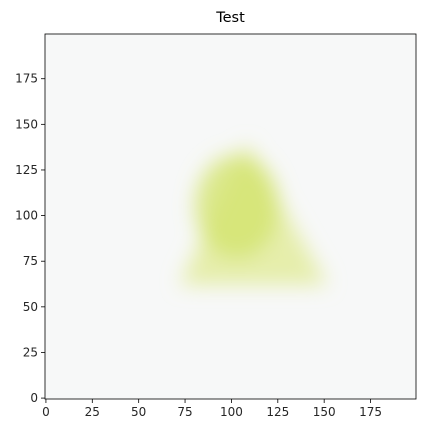 Image resolution: width=425 pixels, height=435 pixels. I want to click on x-tick-label: 50, so click(138, 412).